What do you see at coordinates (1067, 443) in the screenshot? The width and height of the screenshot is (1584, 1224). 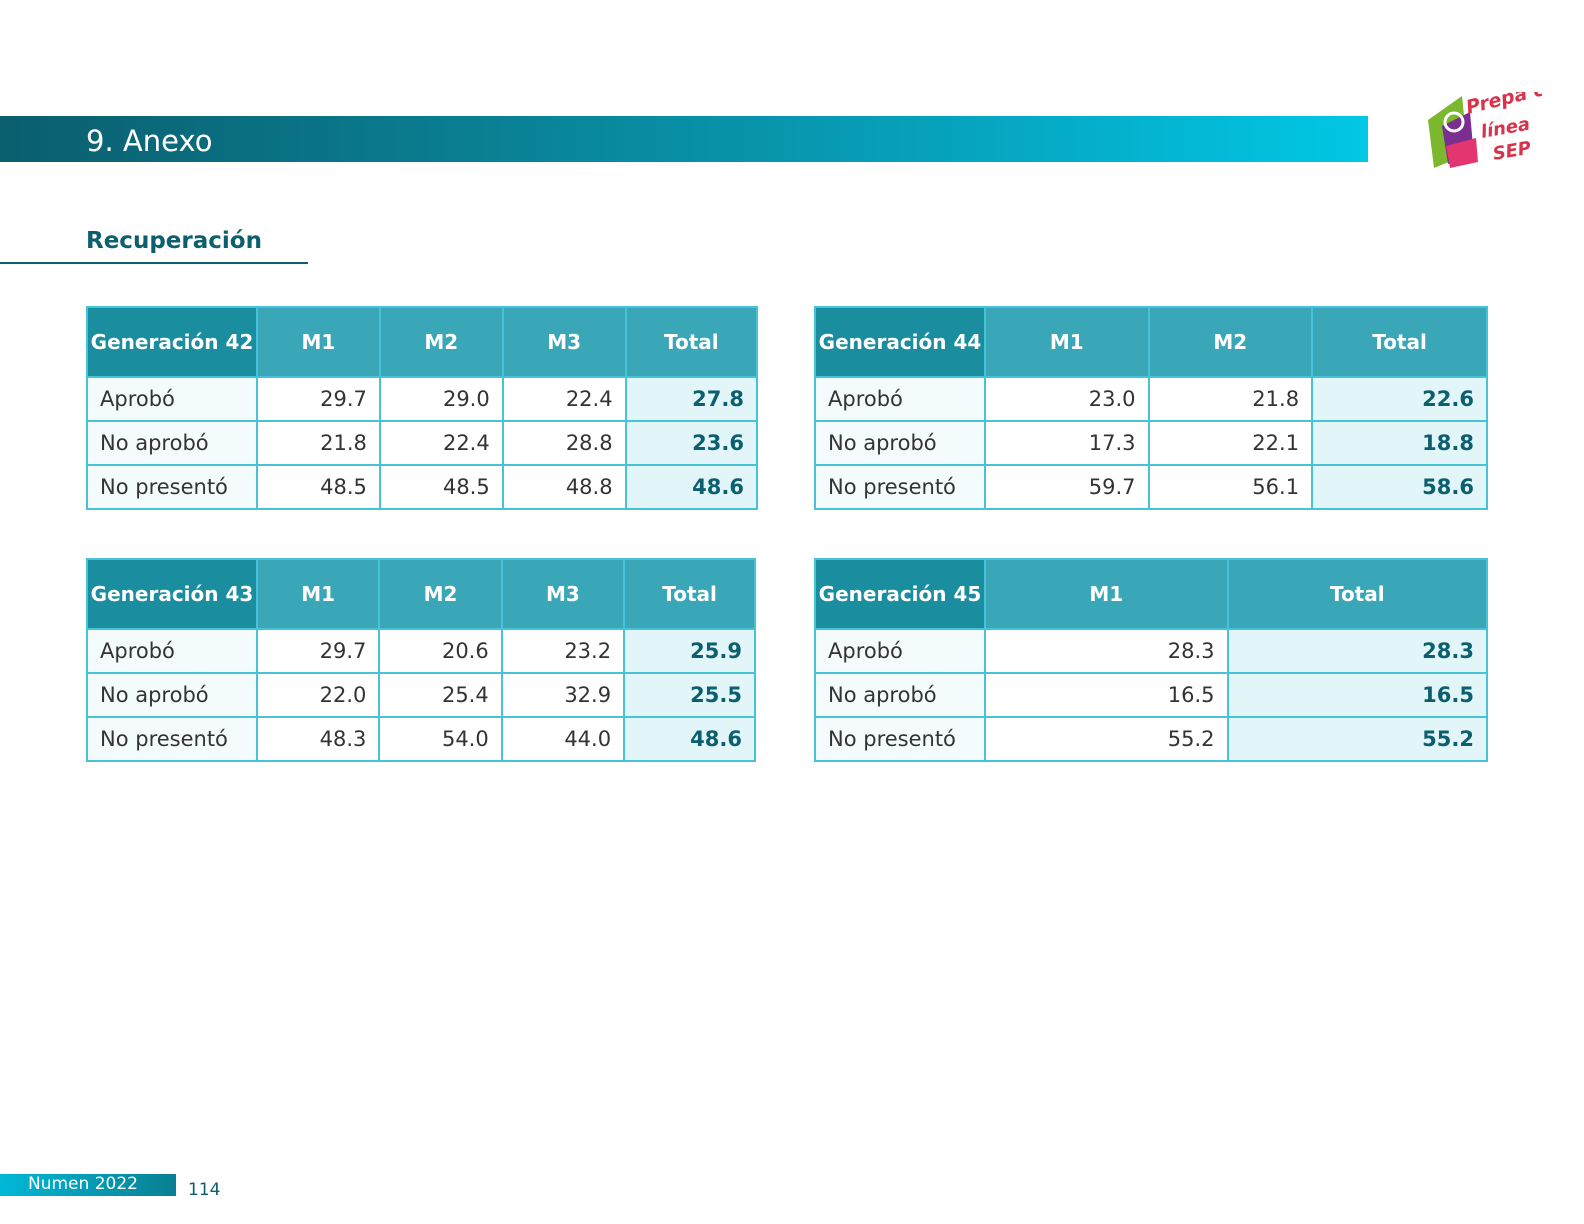 I see `cell: 17.3` at bounding box center [1067, 443].